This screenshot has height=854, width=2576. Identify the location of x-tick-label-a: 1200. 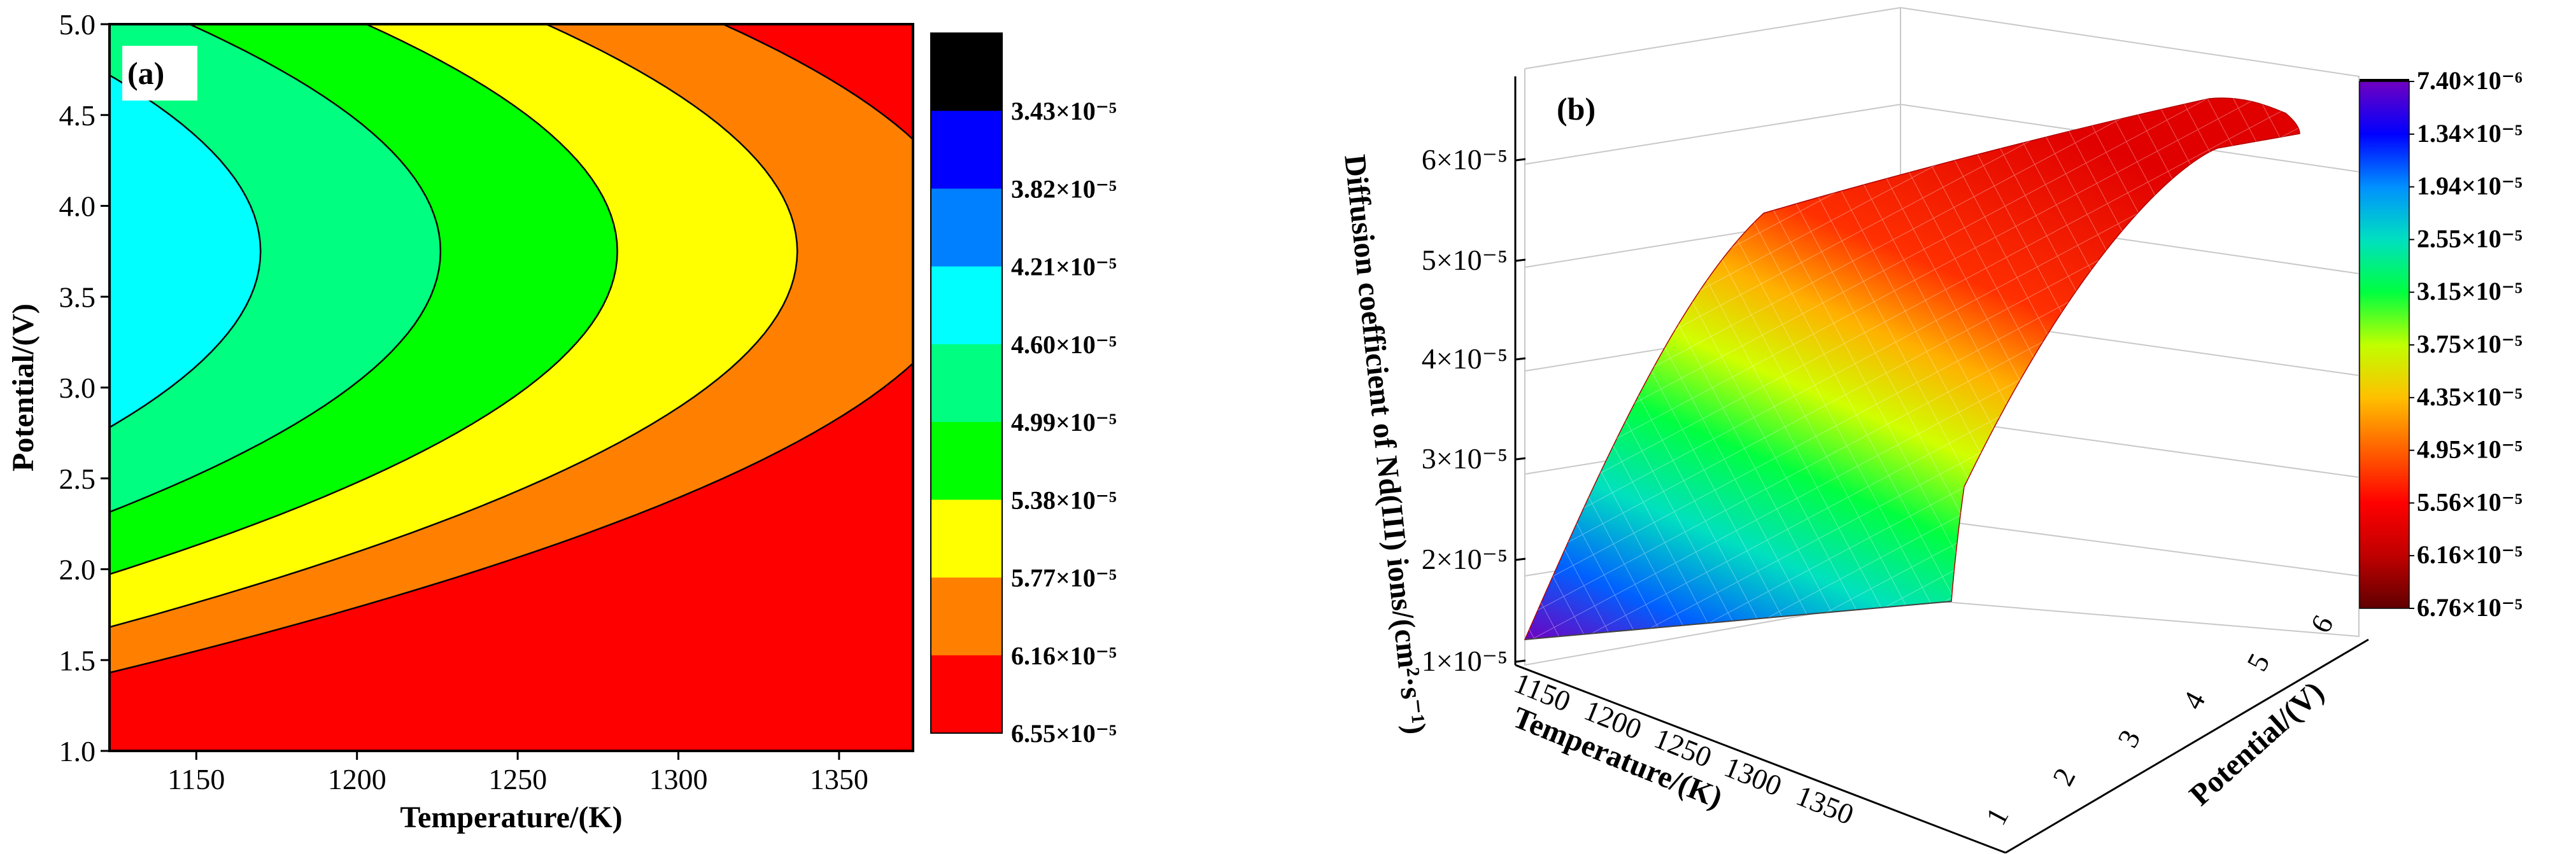
(357, 779).